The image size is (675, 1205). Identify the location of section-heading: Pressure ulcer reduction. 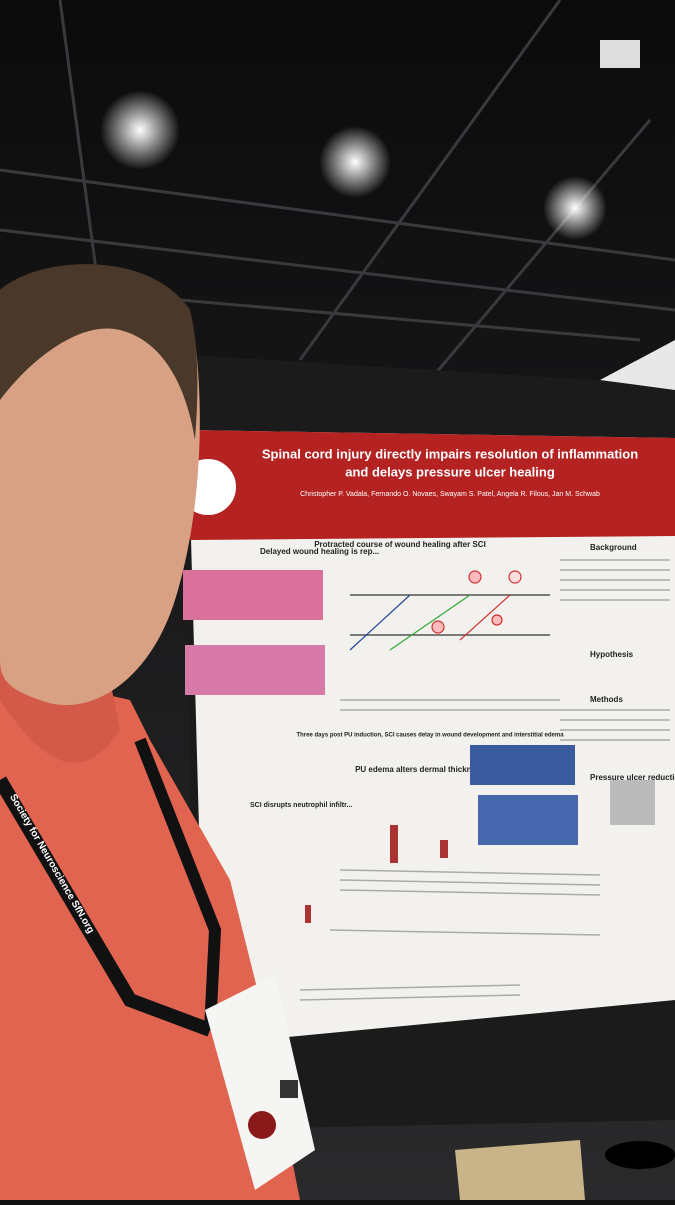
(632, 777).